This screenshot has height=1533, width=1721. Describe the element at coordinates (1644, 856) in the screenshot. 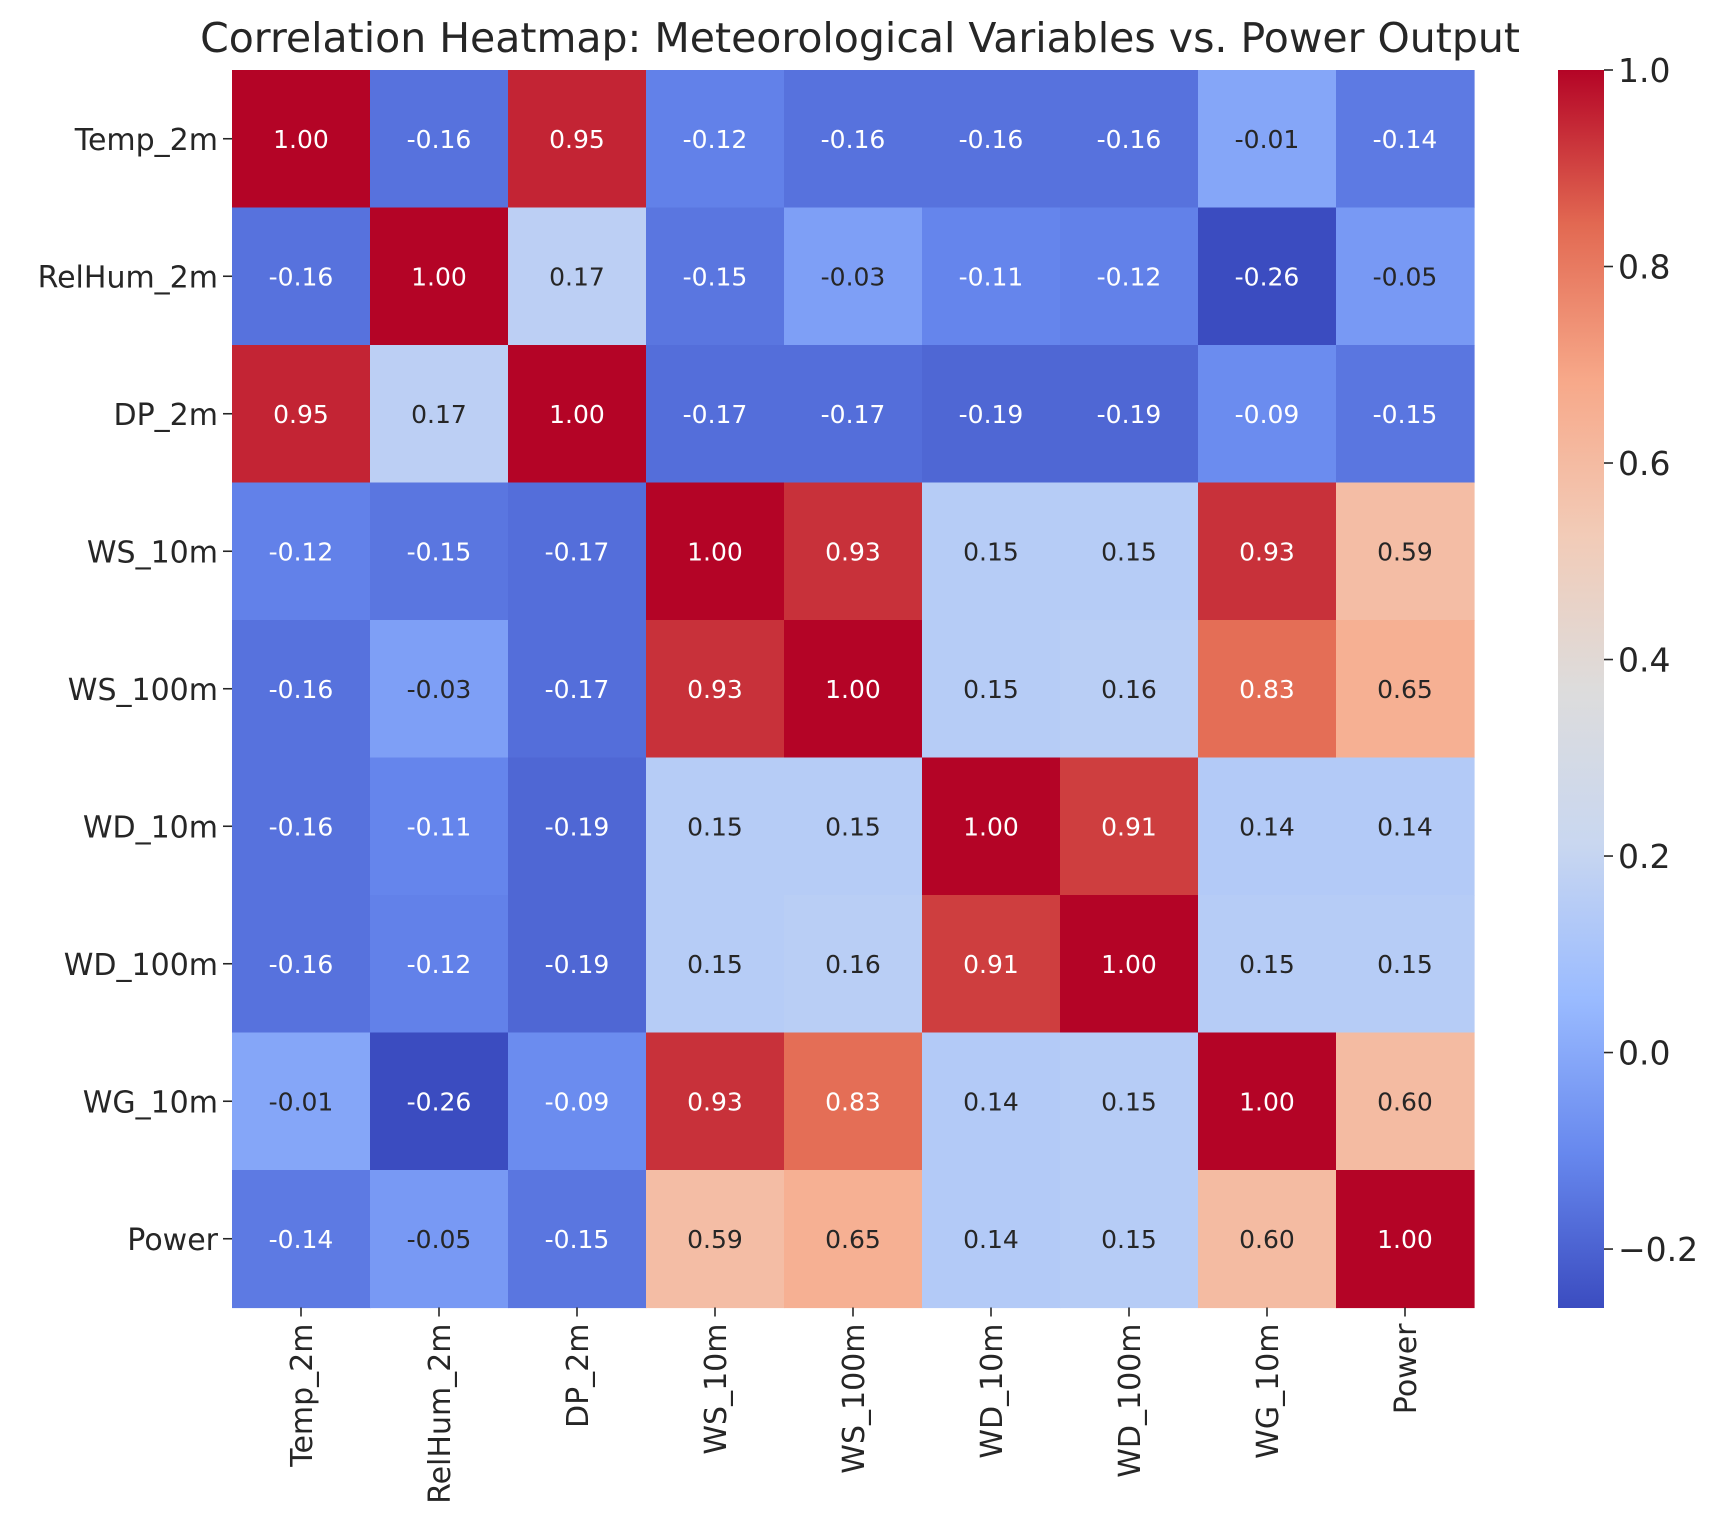

I see `colorbar-tick-label: 0.2` at that location.